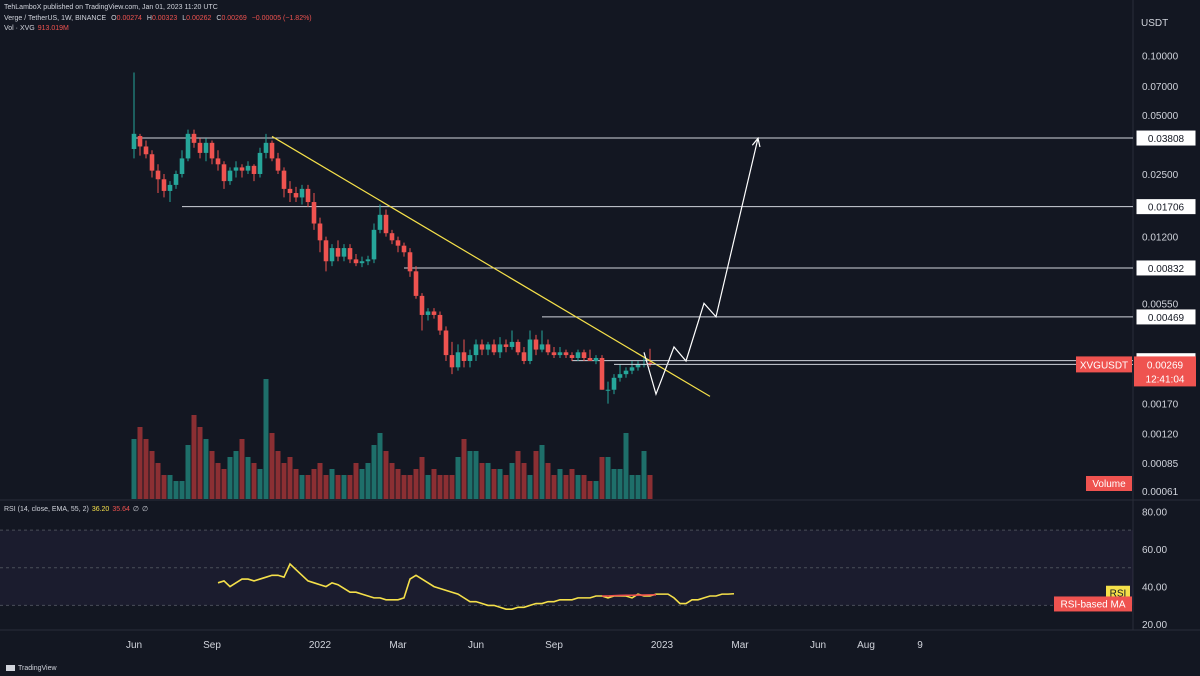 This screenshot has height=676, width=1200. Describe the element at coordinates (1154, 512) in the screenshot. I see `rsi-tick-label: 80.00` at that location.